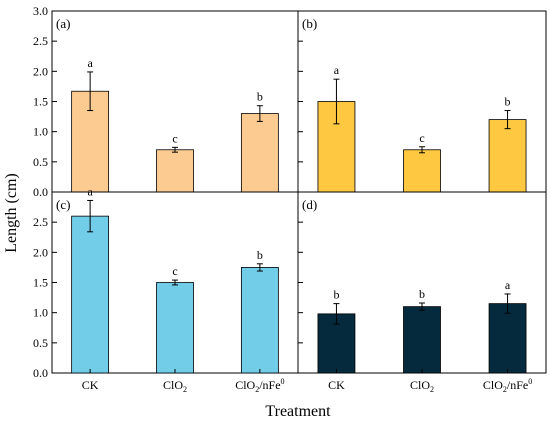  Describe the element at coordinates (309, 23) in the screenshot. I see `panel-label: (b)` at that location.